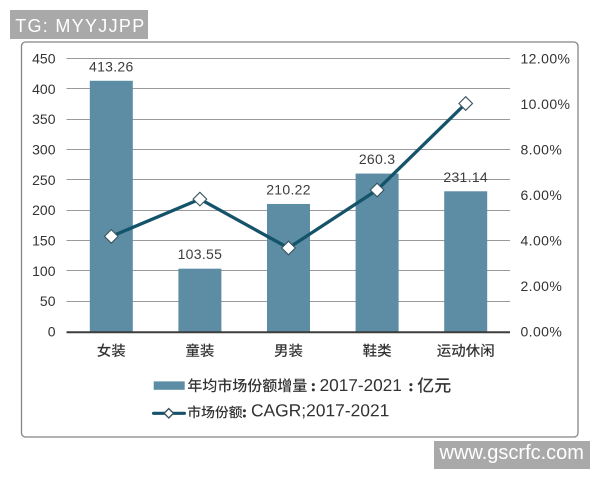 The image size is (600, 480). What do you see at coordinates (465, 177) in the screenshot?
I see `svg-text: 231.14` at bounding box center [465, 177].